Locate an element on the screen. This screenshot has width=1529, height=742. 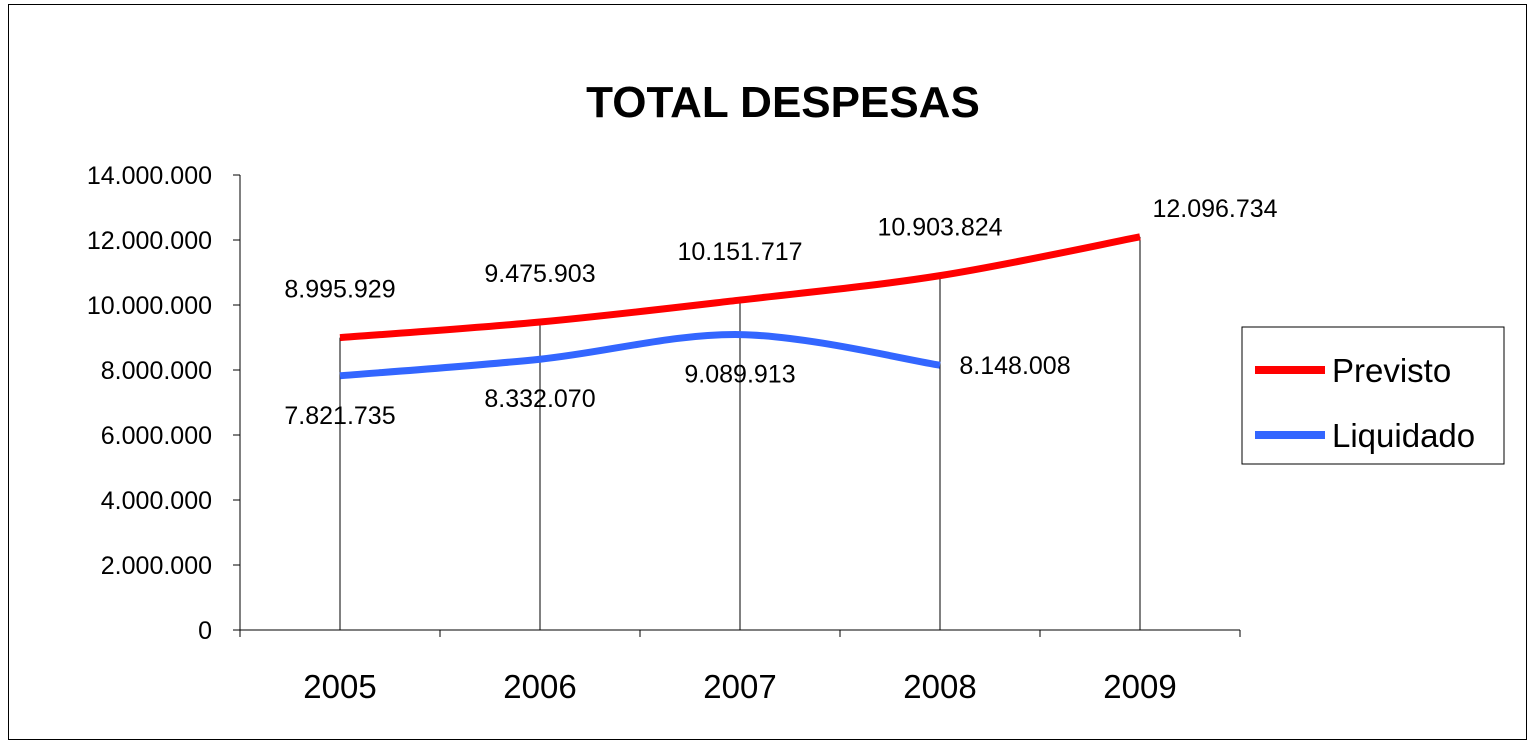
legend-label-liquidado: Liquidado is located at coordinates (1403, 435).